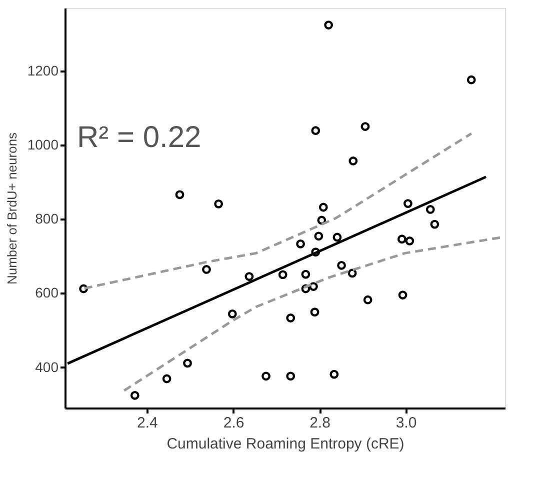 The width and height of the screenshot is (548, 496). Describe the element at coordinates (47, 366) in the screenshot. I see `y-tick-label: 400` at that location.